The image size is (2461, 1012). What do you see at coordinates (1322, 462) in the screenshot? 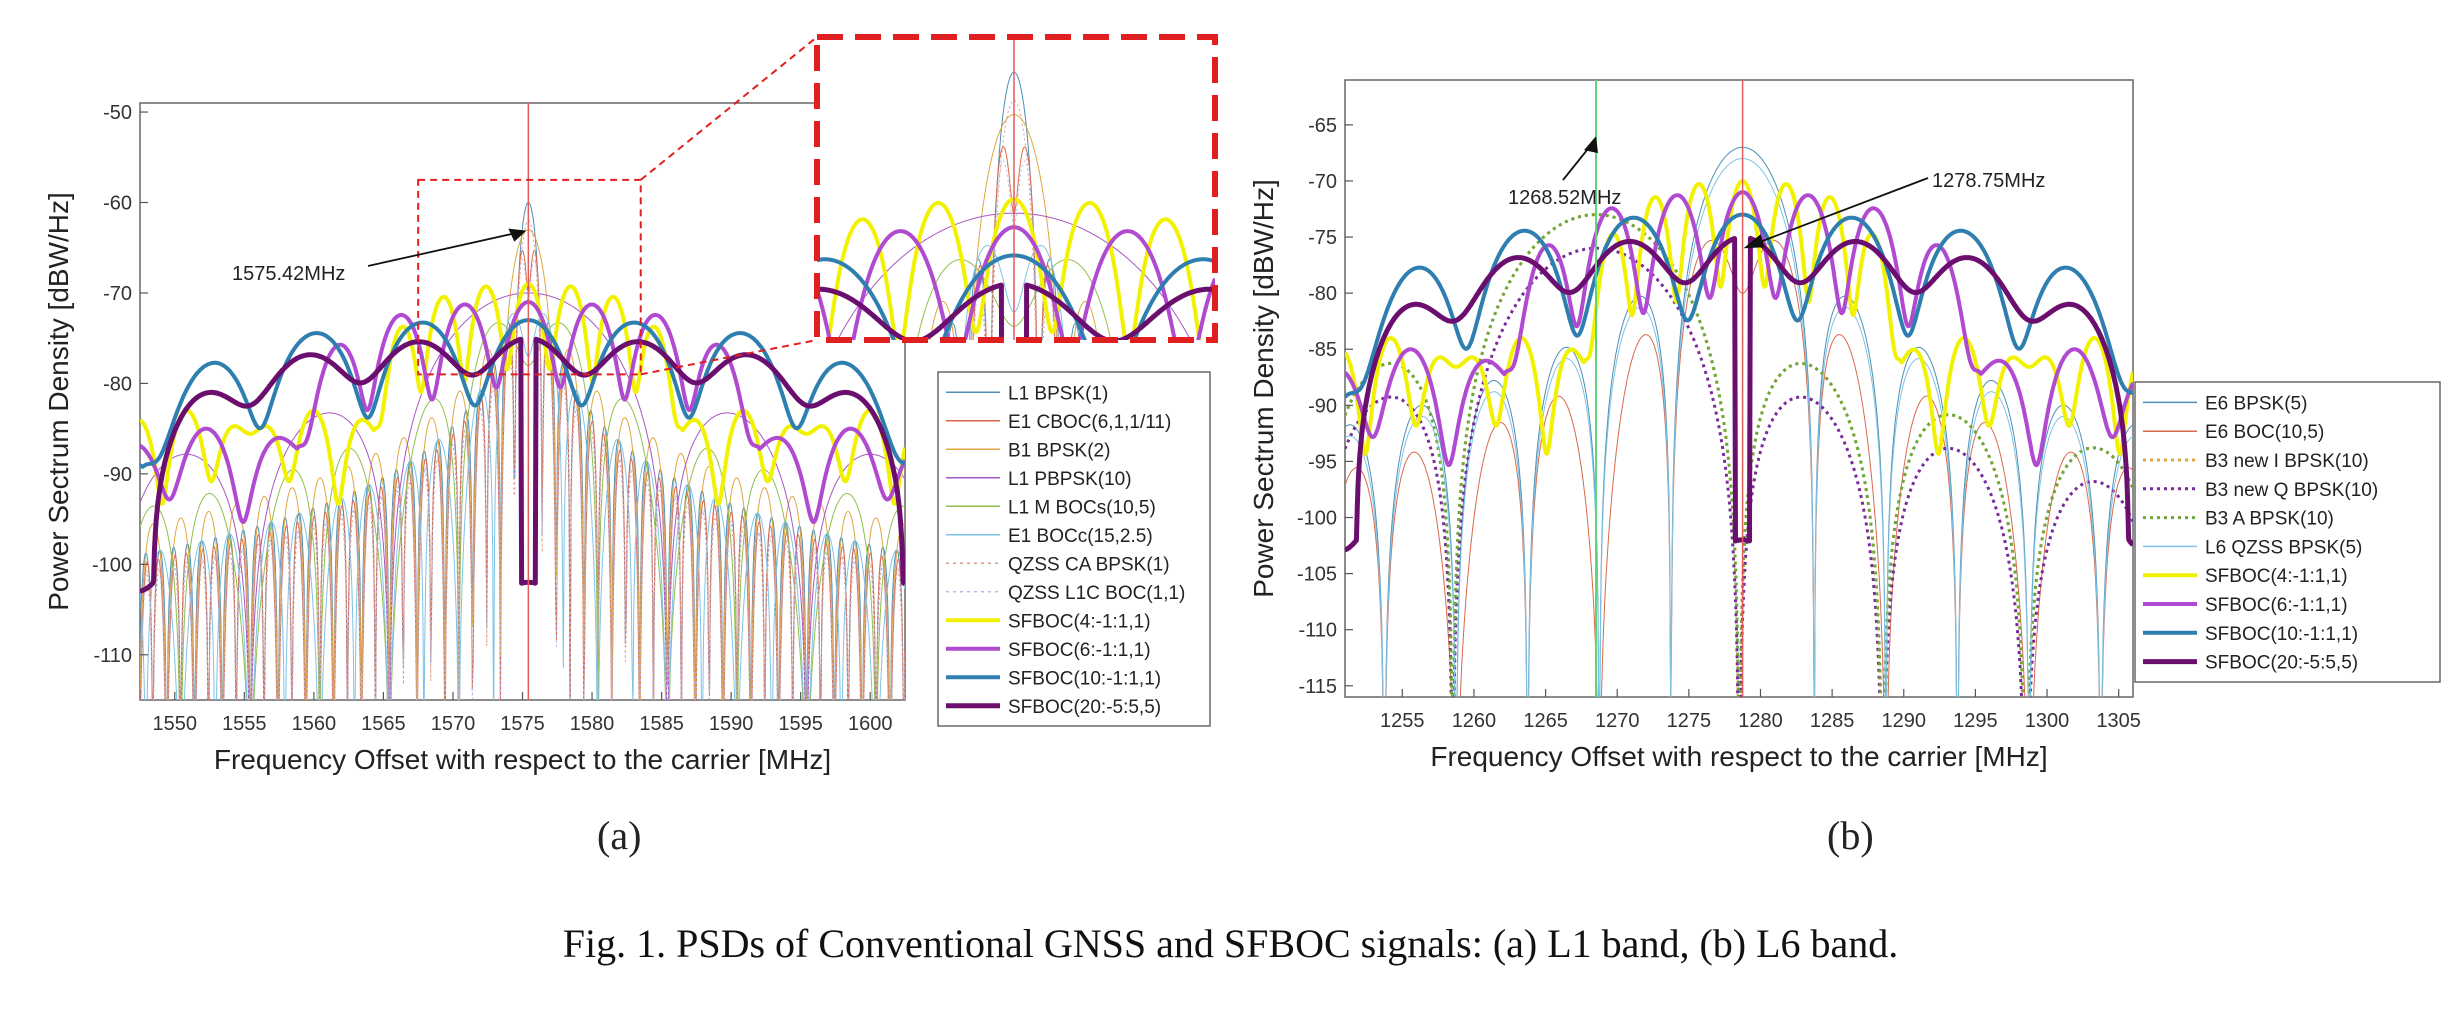
I see `y-tick-label: -95` at bounding box center [1322, 462].